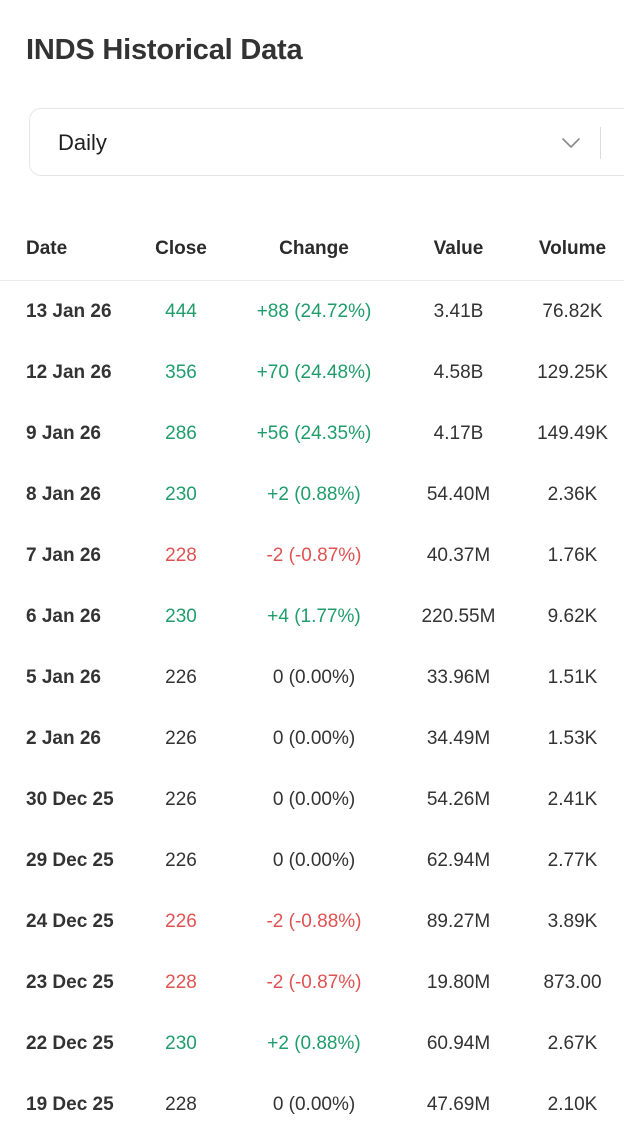 The image size is (624, 1146). Describe the element at coordinates (181, 372) in the screenshot. I see `cell-close: 356` at that location.